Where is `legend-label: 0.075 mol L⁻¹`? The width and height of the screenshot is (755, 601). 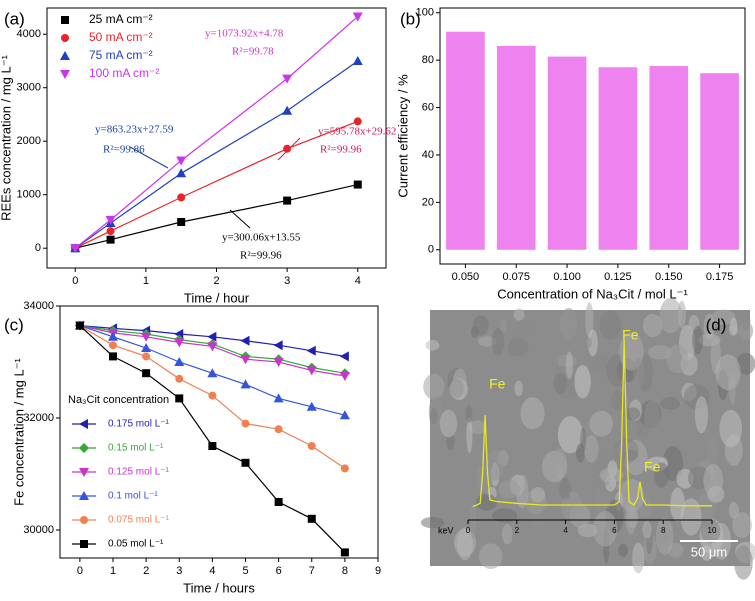 legend-label: 0.075 mol L⁻¹ is located at coordinates (139, 520).